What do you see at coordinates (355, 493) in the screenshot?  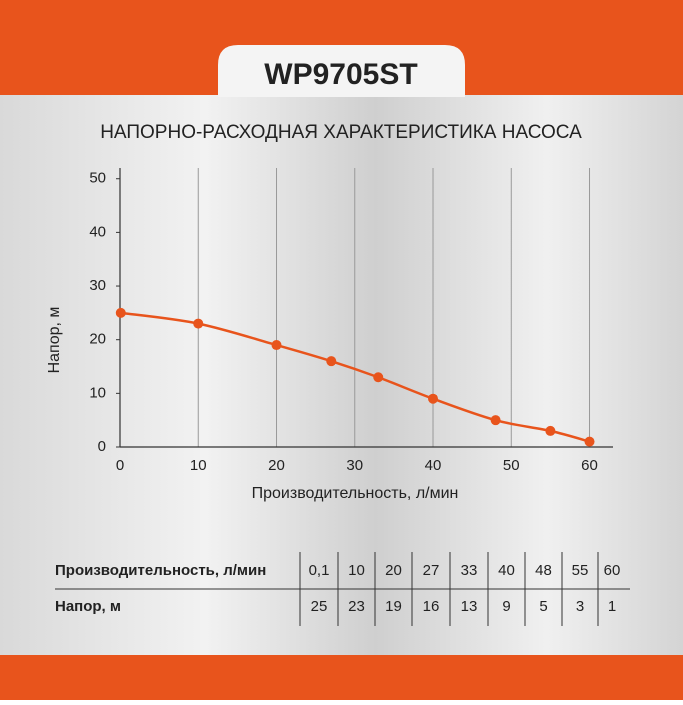 I see `x-axis-title: Производительность, л/мин` at bounding box center [355, 493].